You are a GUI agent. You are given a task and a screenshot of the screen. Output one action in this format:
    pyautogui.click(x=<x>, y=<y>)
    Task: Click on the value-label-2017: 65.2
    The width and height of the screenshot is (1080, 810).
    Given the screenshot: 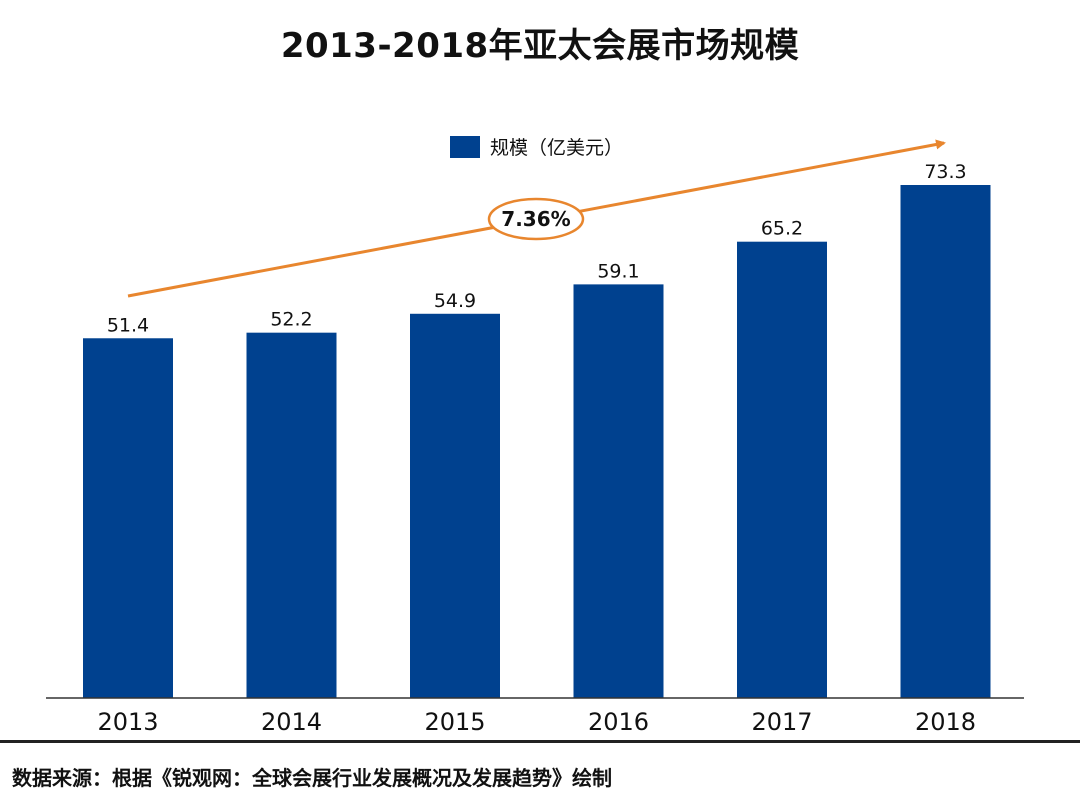 What is the action you would take?
    pyautogui.click(x=782, y=229)
    